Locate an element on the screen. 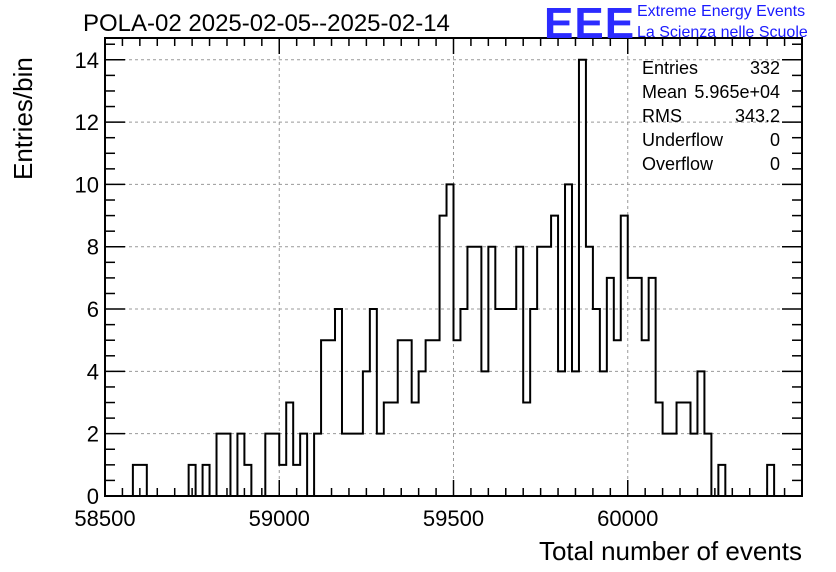 The height and width of the screenshot is (572, 836). stat-overflow: Overflow 0 is located at coordinates (711, 166).